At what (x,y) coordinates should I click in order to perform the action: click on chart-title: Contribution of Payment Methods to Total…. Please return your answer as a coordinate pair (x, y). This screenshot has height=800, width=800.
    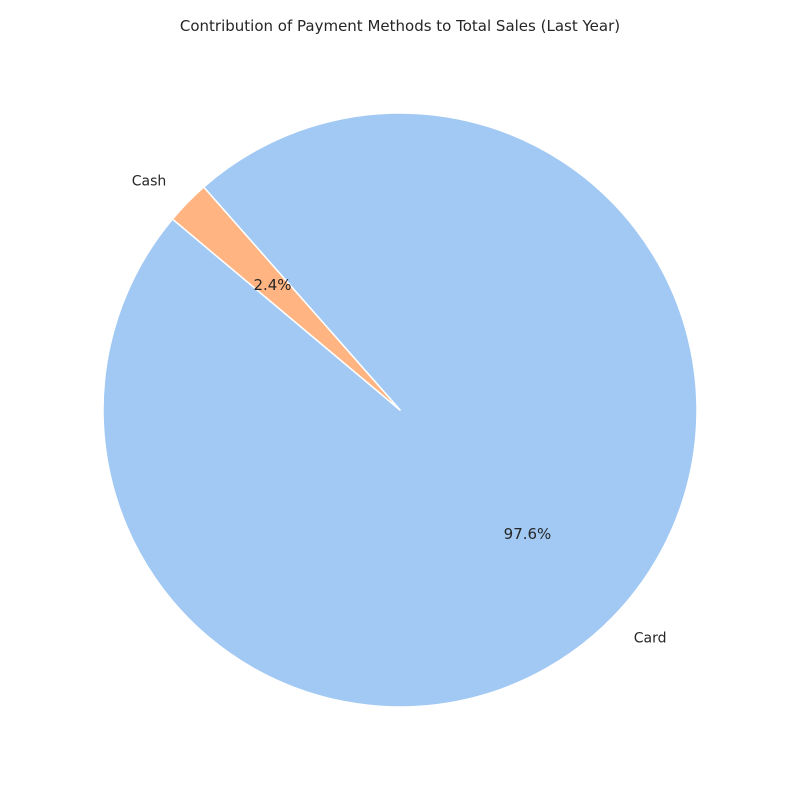
    Looking at the image, I should click on (400, 26).